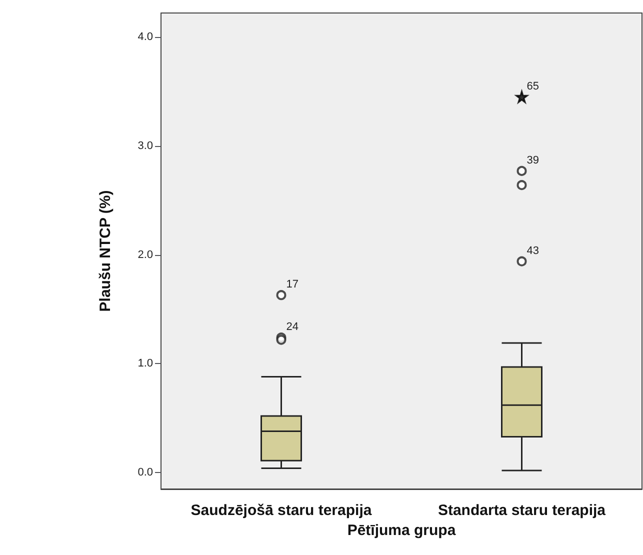  I want to click on y-axis-title: Plaušu NTCP (%), so click(105, 251).